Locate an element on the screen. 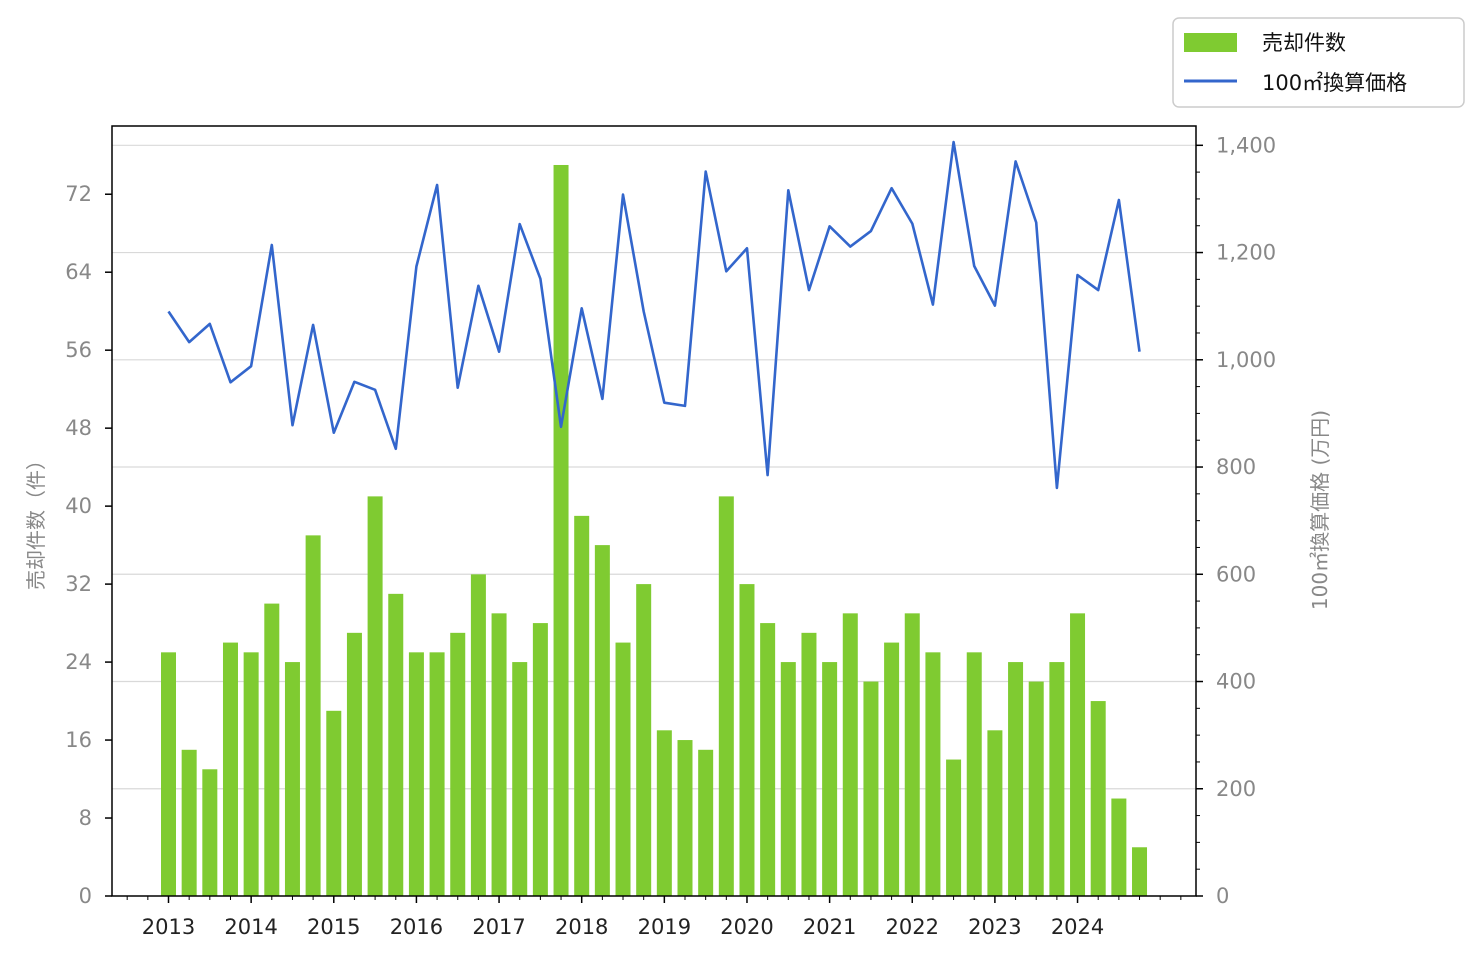  x-tick-label: 2013 is located at coordinates (168, 927).